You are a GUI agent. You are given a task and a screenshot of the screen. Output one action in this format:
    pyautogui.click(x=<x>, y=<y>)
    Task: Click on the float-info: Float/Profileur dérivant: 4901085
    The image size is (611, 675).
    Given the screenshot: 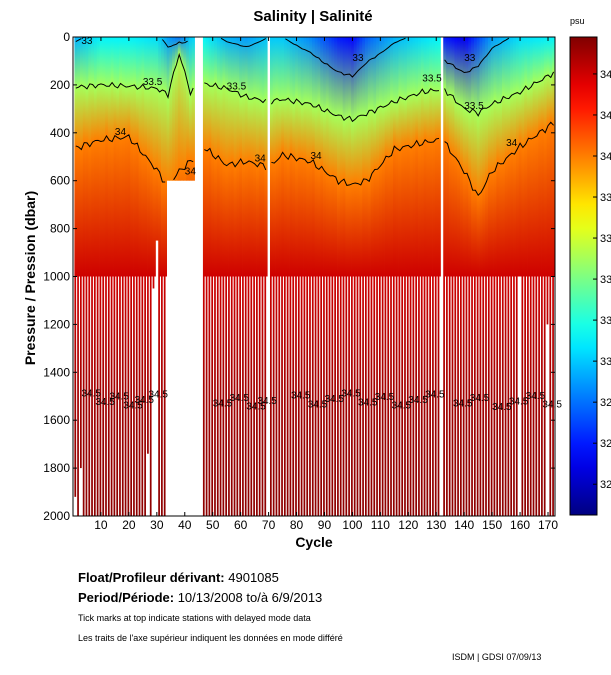 What is the action you would take?
    pyautogui.click(x=178, y=577)
    